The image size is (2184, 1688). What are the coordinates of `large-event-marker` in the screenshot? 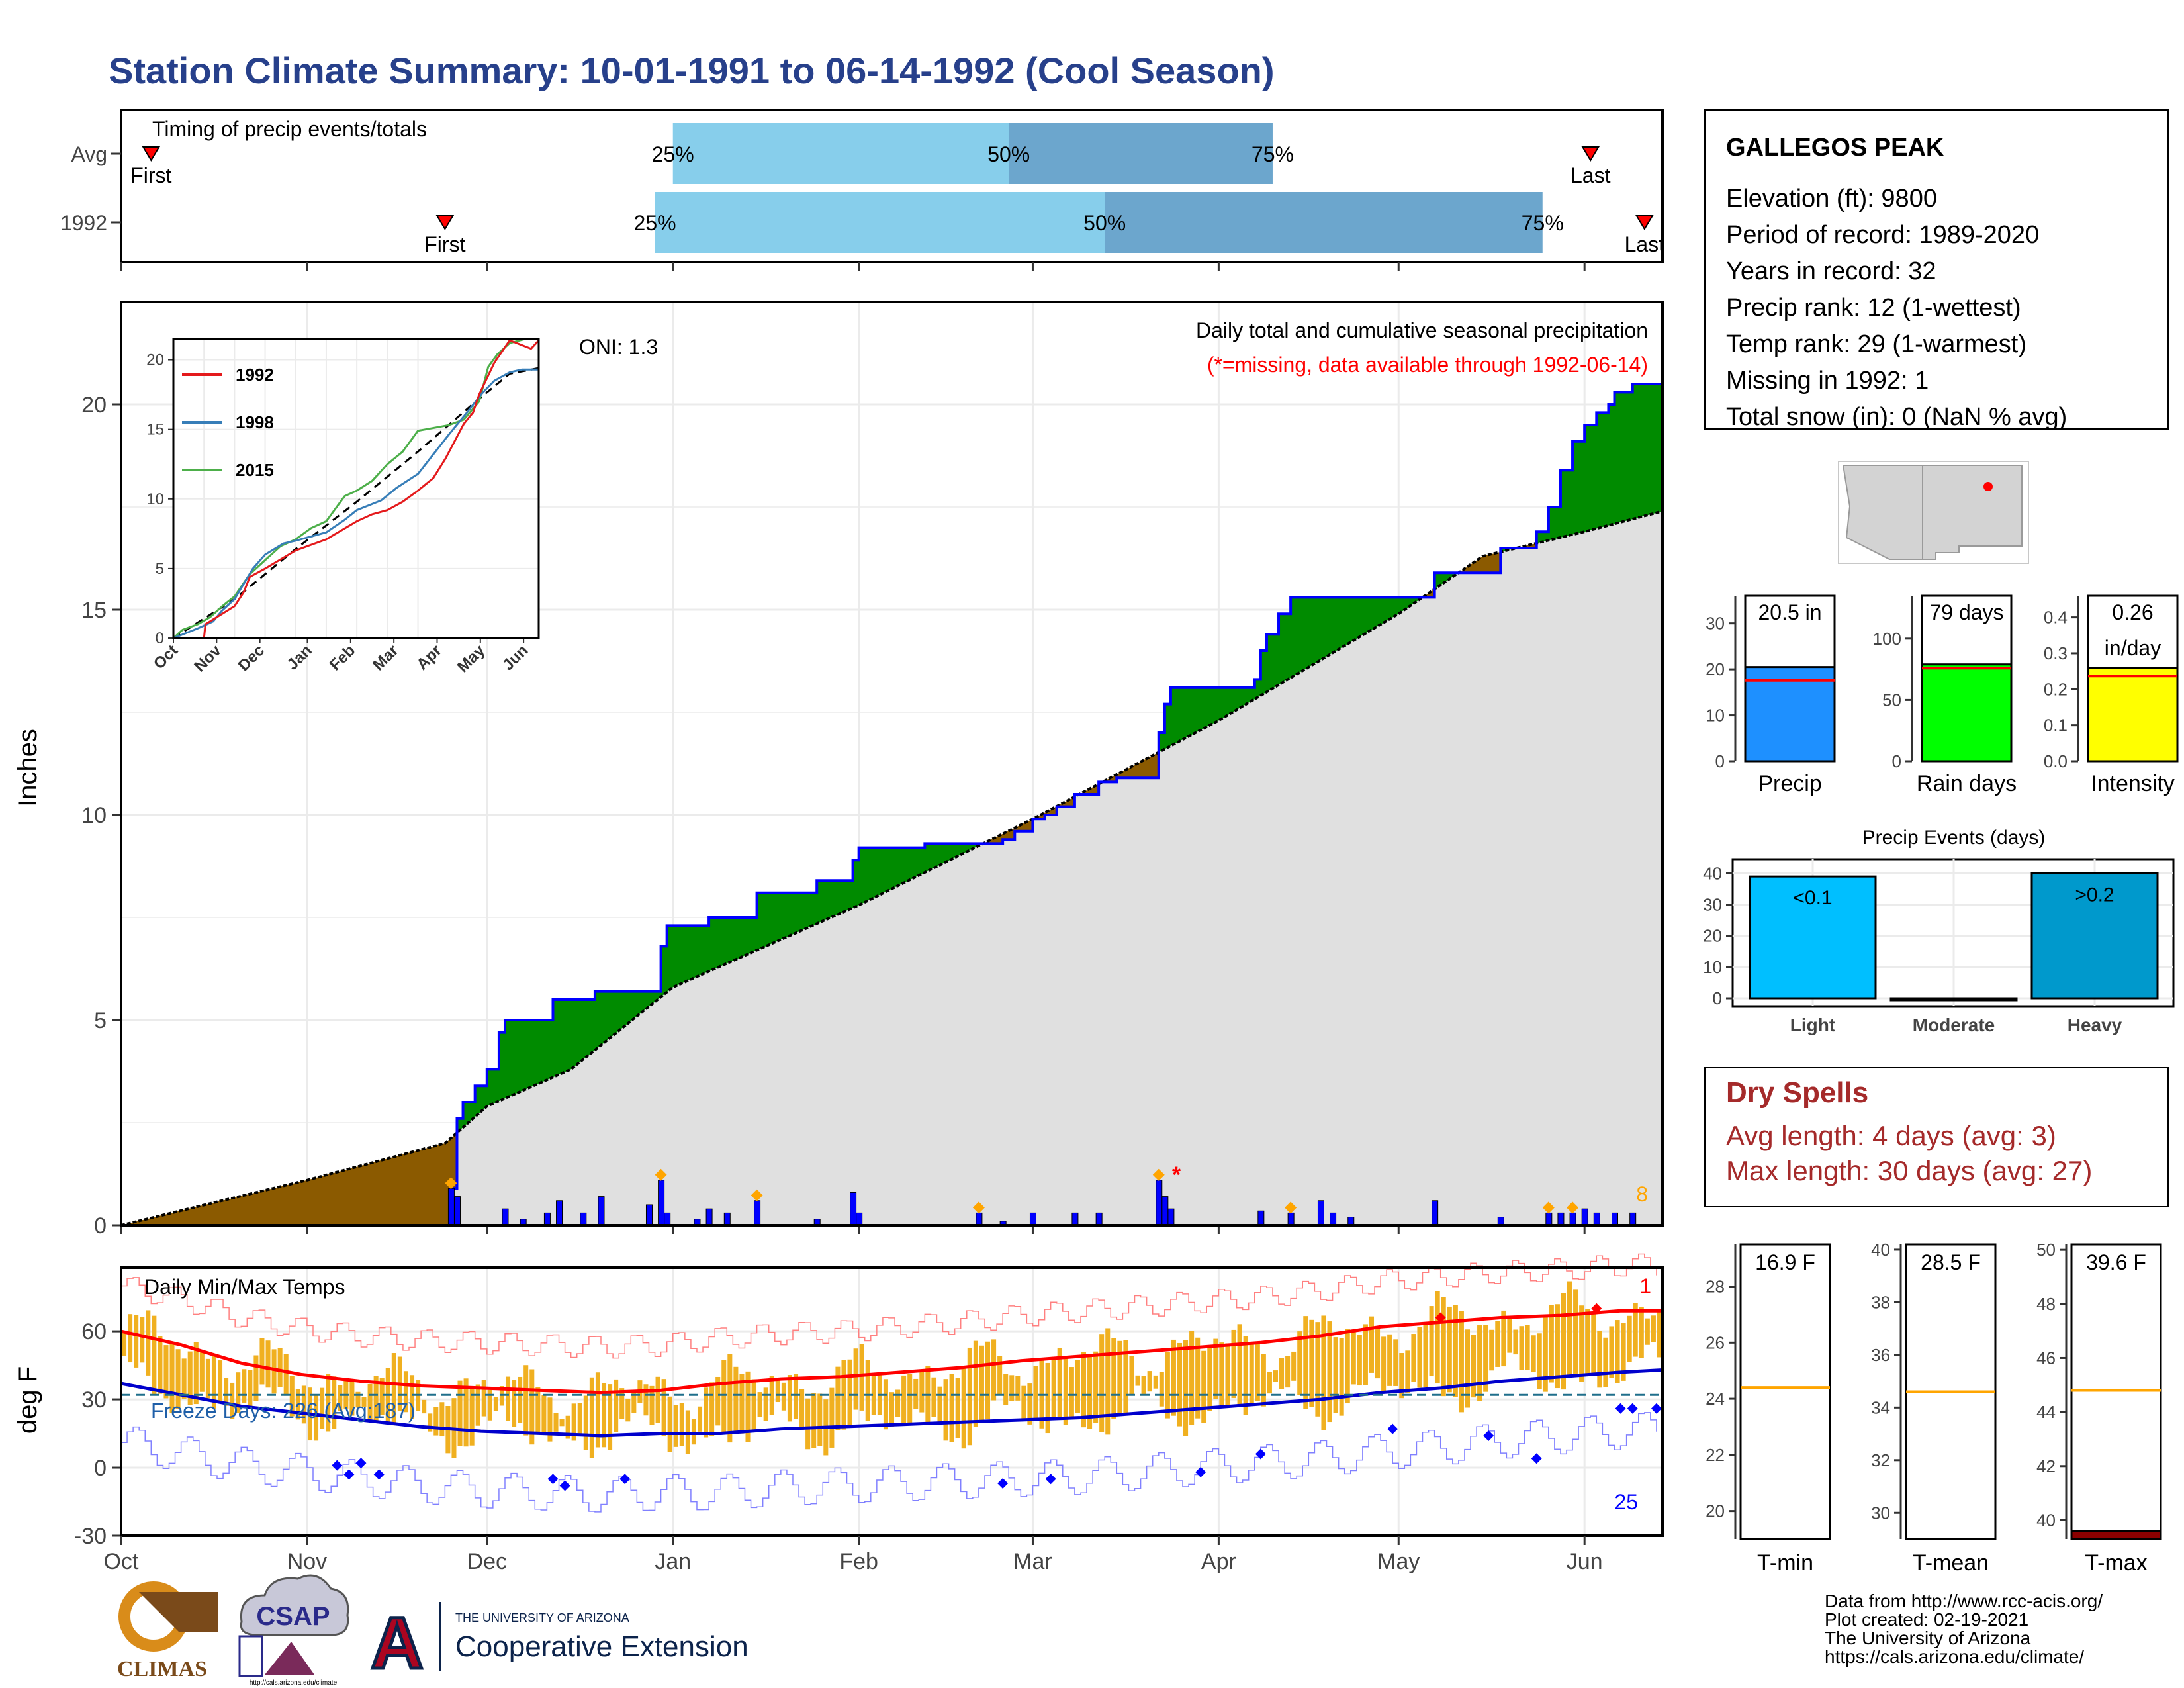 It's located at (1573, 1207).